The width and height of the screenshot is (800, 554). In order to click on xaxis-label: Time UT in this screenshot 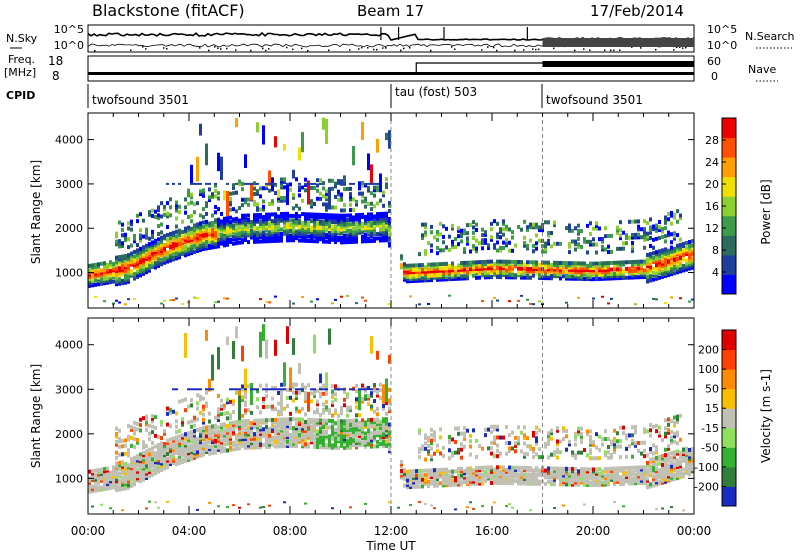, I will do `click(390, 546)`.